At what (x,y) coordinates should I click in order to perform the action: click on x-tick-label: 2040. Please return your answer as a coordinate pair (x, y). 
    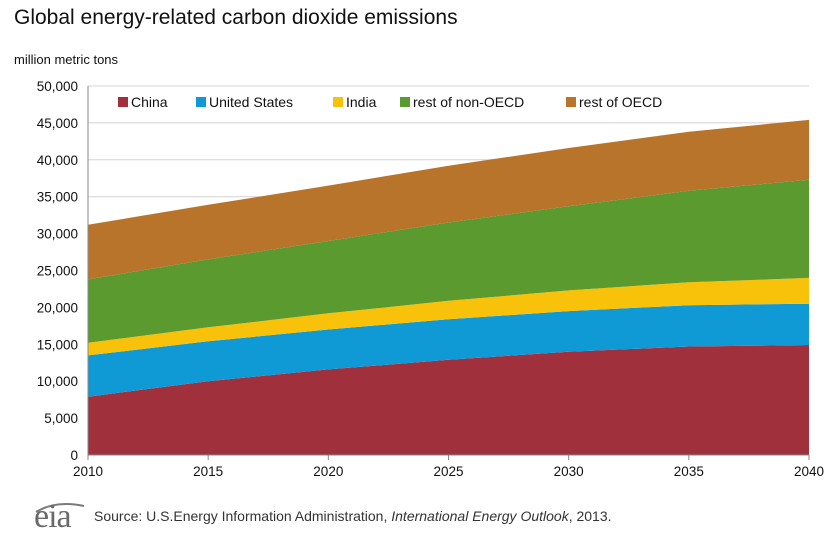
    Looking at the image, I should click on (809, 471).